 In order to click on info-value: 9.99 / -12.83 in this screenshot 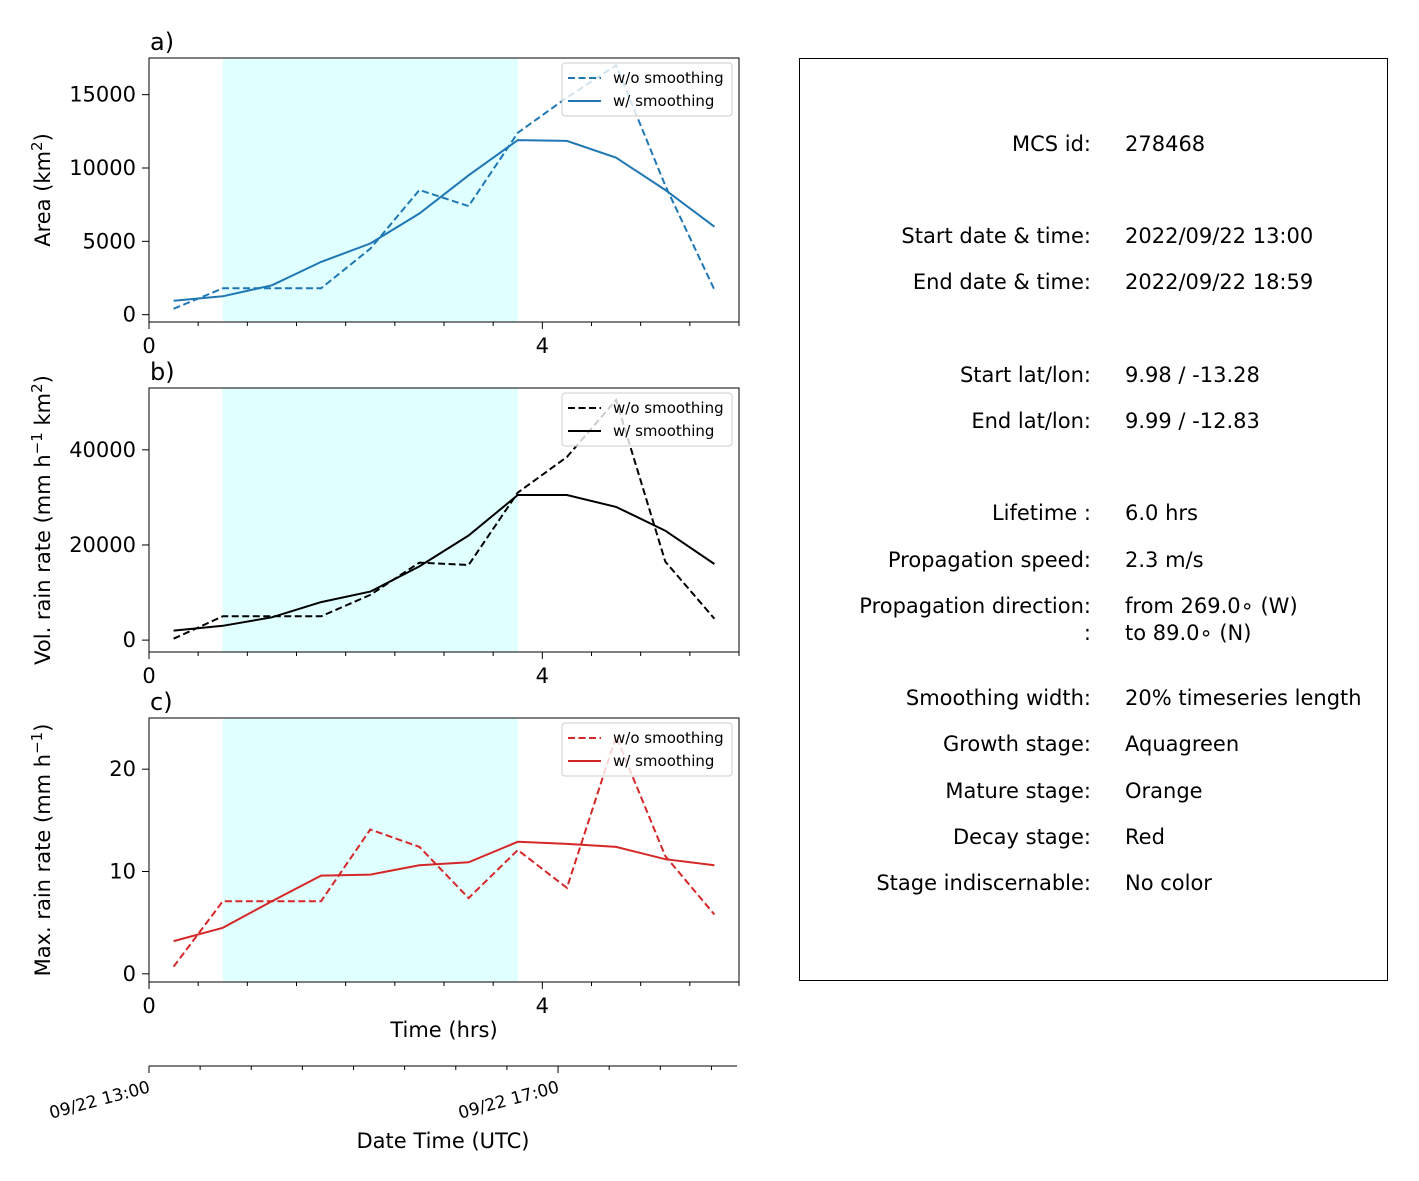, I will do `click(1192, 421)`.